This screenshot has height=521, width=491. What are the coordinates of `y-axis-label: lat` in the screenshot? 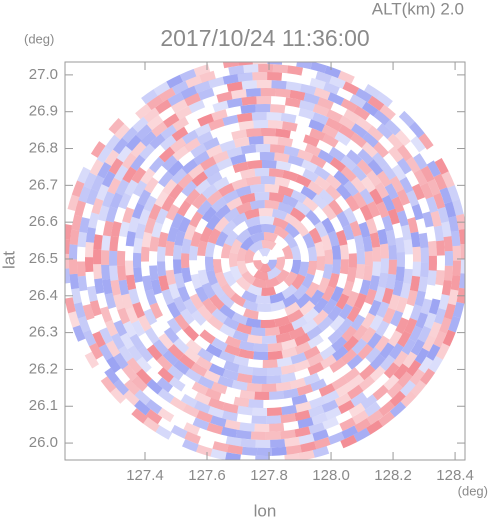 It's located at (9, 260).